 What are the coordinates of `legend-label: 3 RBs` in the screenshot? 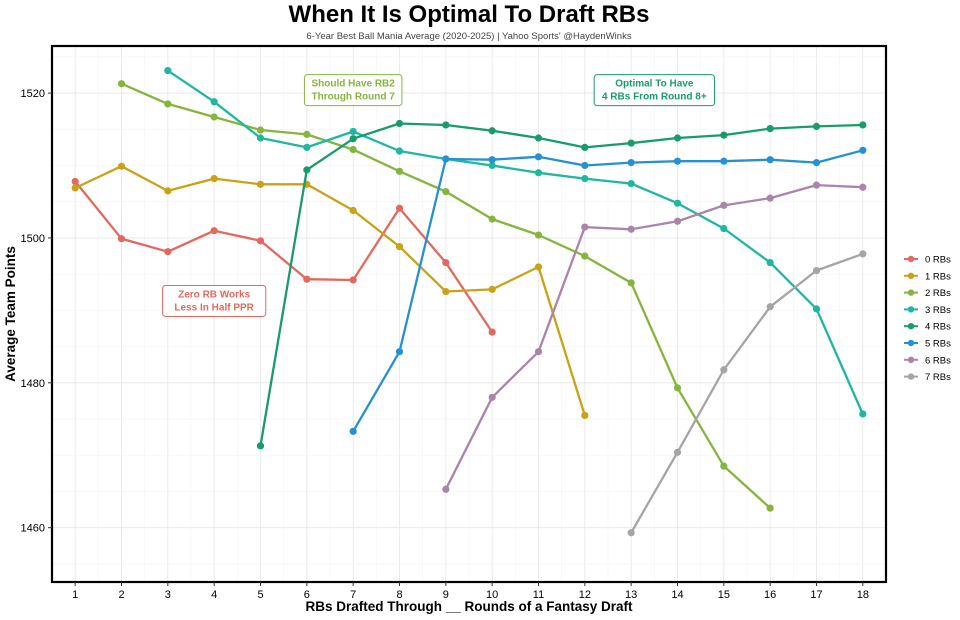 It's located at (938, 310).